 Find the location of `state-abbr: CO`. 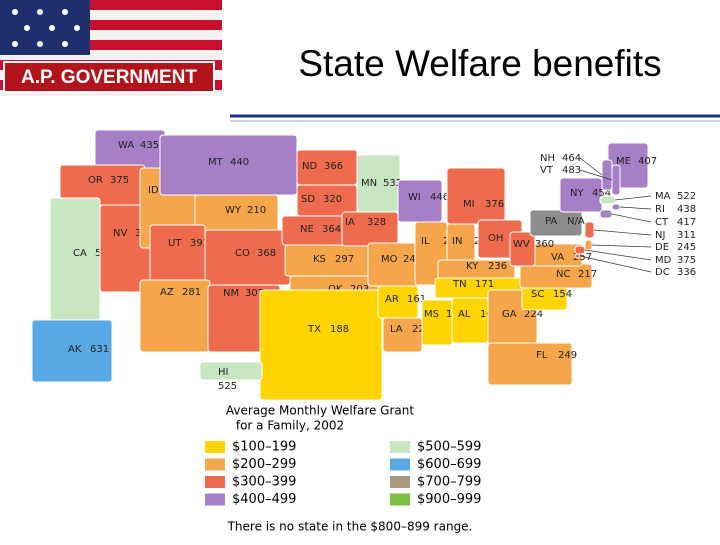

state-abbr: CO is located at coordinates (242, 253).